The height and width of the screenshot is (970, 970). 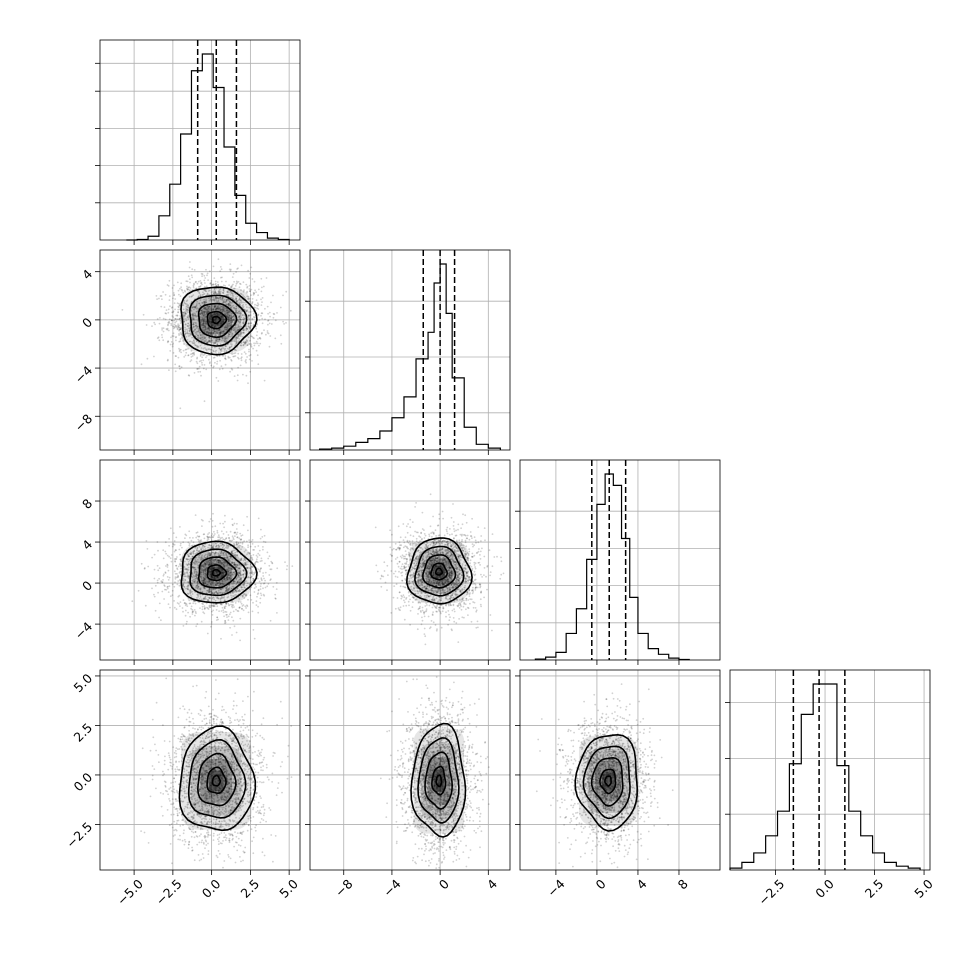 I want to click on density-shade, so click(x=216, y=320).